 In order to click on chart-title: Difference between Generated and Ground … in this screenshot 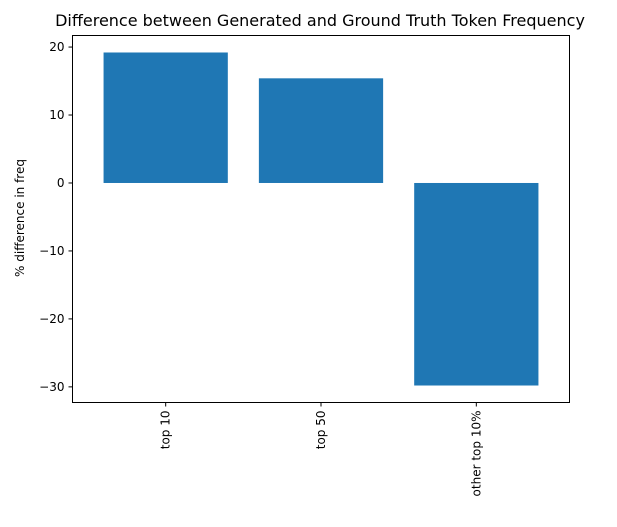, I will do `click(320, 20)`.